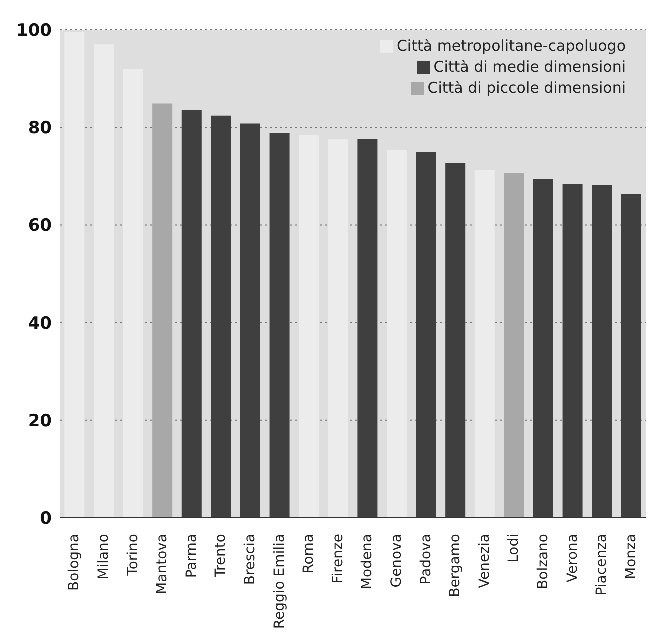 The height and width of the screenshot is (641, 653). I want to click on x-tick-label: Monza, so click(631, 557).